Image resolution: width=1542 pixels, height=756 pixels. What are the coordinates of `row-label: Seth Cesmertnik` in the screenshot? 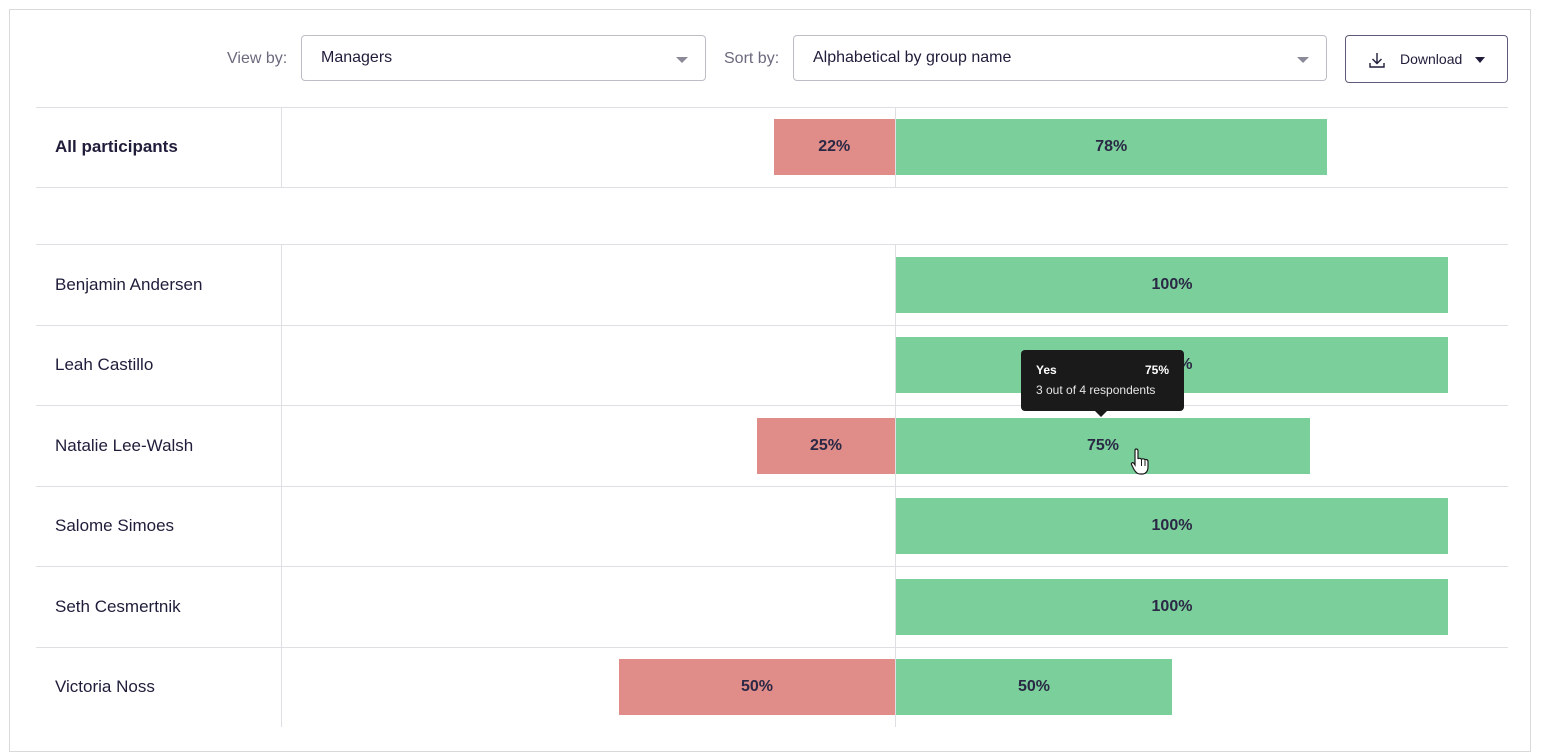 It's located at (118, 606).